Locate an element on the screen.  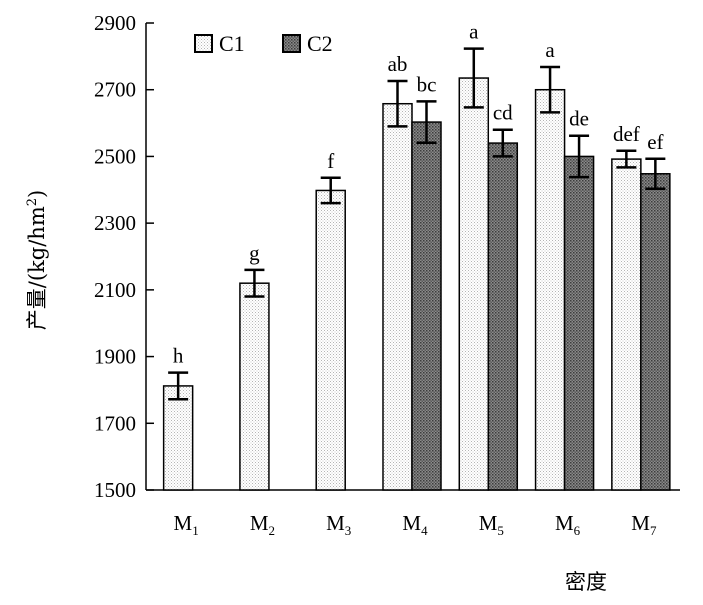
significance-label: bc is located at coordinates (427, 84).